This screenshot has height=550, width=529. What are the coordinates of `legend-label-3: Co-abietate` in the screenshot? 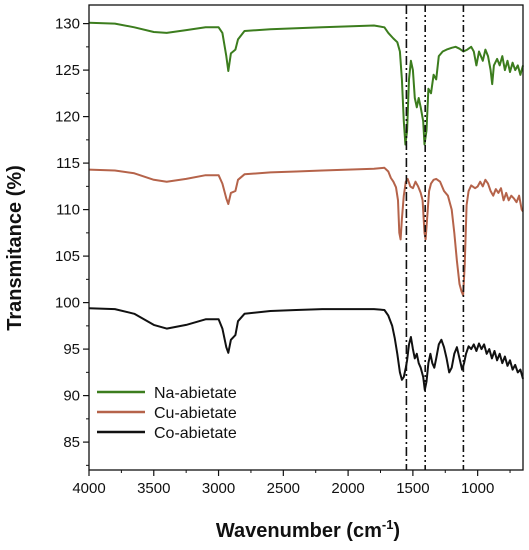 It's located at (195, 433).